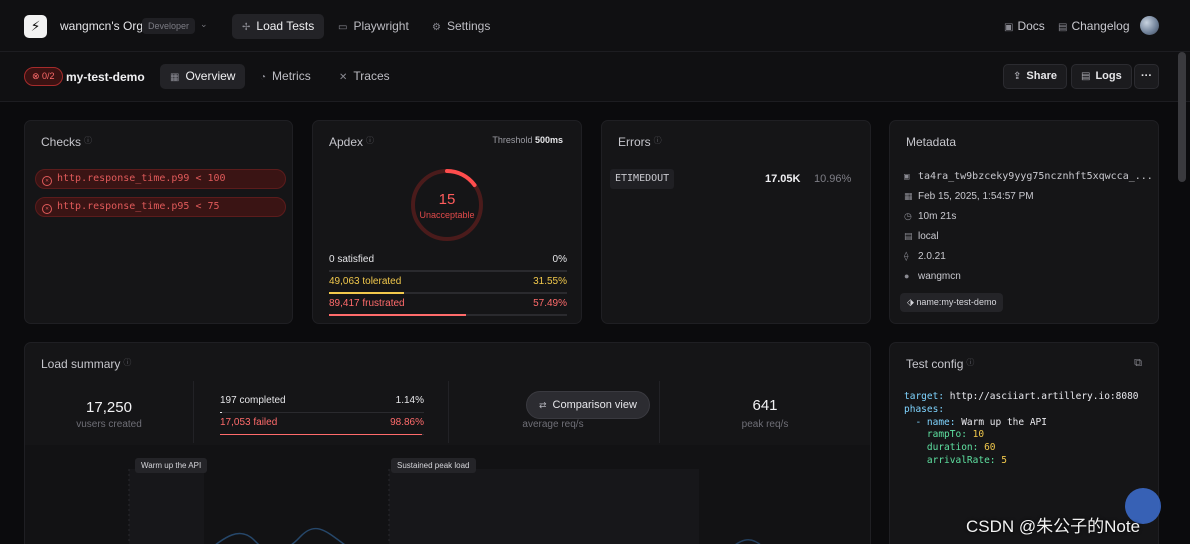 The height and width of the screenshot is (544, 1190). What do you see at coordinates (278, 26) in the screenshot?
I see `nav-tab-load-tests: ✢ Load Tests` at bounding box center [278, 26].